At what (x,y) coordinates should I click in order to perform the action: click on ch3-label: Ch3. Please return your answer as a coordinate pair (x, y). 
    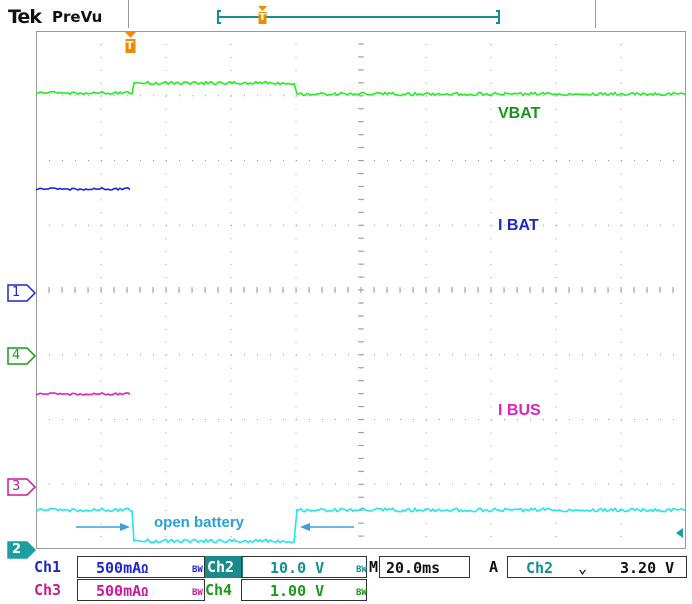
    Looking at the image, I should click on (48, 590).